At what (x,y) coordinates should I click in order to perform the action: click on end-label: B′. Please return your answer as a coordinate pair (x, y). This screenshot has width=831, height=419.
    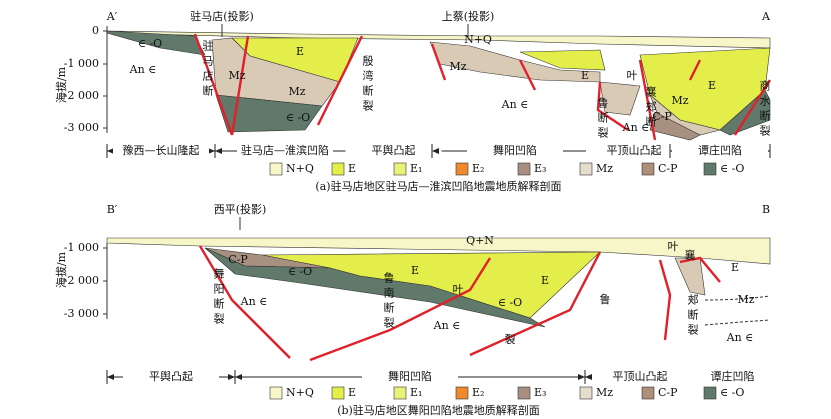
    Looking at the image, I should click on (112, 209).